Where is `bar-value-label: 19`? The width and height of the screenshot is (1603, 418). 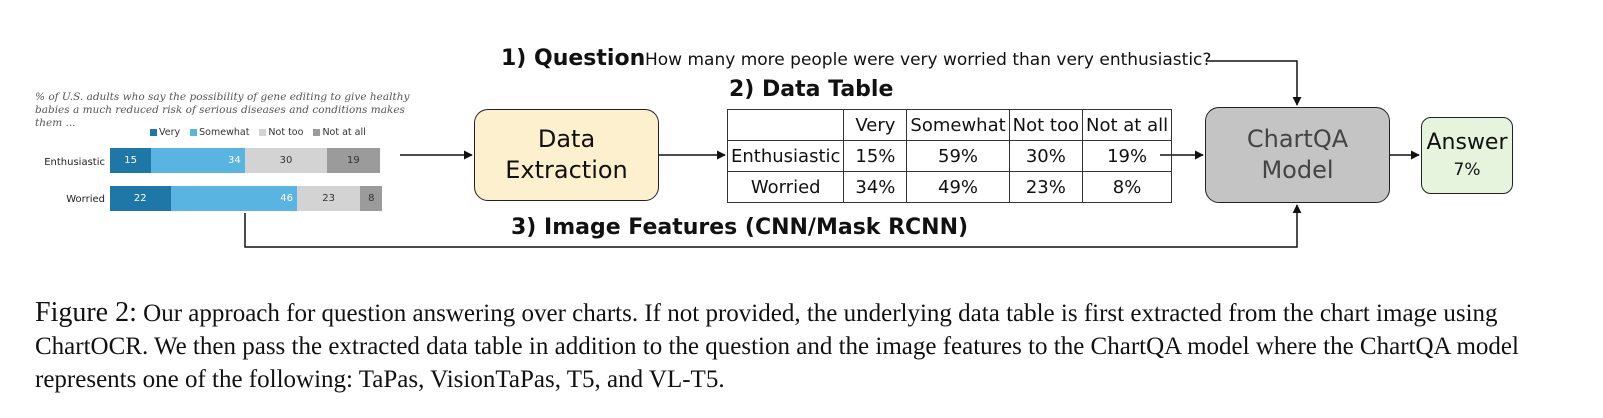
bar-value-label: 19 is located at coordinates (353, 160).